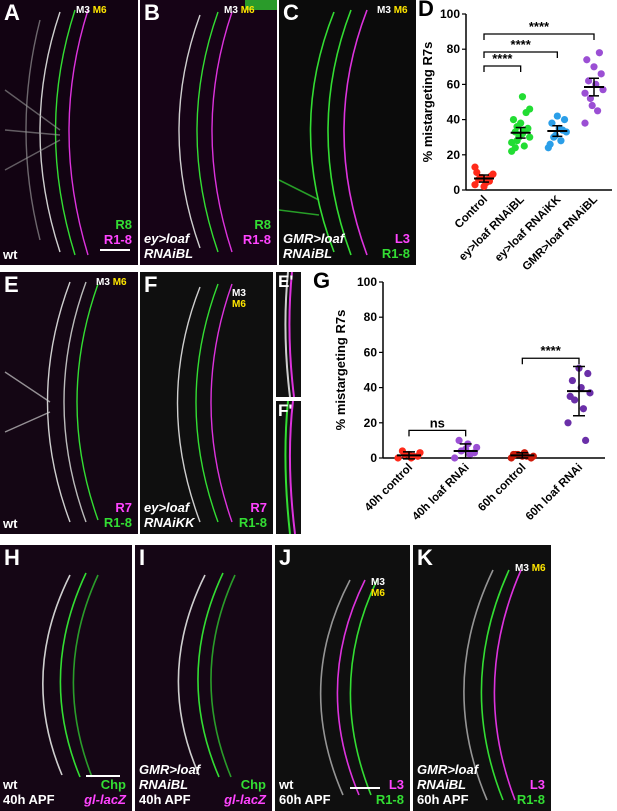 The image size is (617, 811). What do you see at coordinates (252, 515) in the screenshot?
I see `channel-labels: R7 R1-8` at bounding box center [252, 515].